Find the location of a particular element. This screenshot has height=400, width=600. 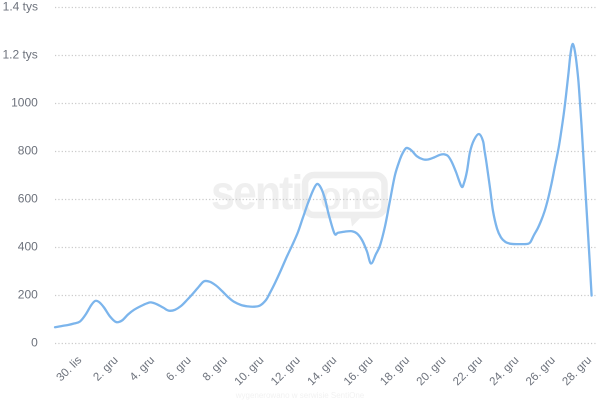

svg-text: senti is located at coordinates (256, 193).